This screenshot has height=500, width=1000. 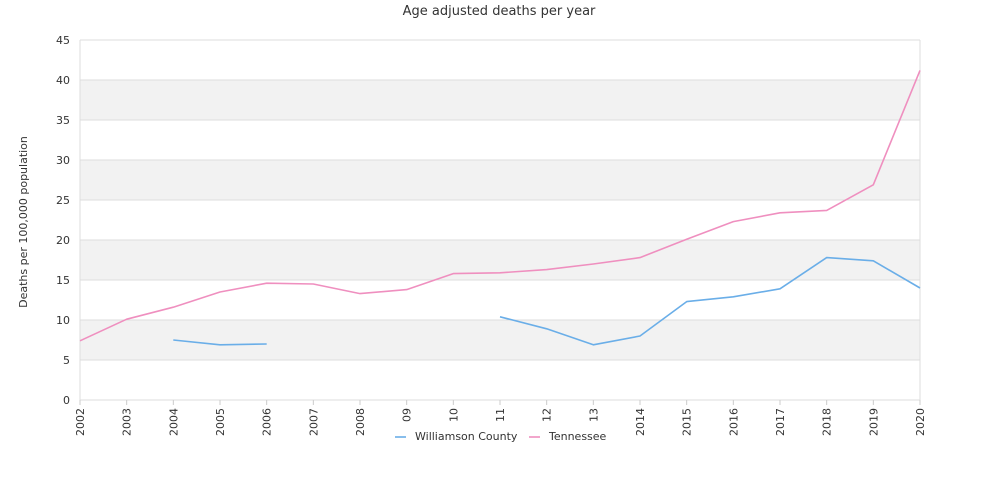 What do you see at coordinates (547, 415) in the screenshot?
I see `x-tick-label: 12` at bounding box center [547, 415].